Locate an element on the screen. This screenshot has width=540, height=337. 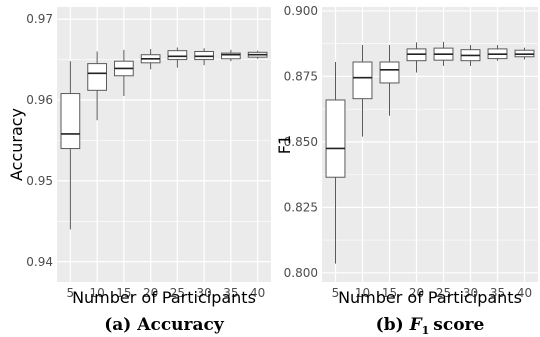
y-tick-label: 0.825 is located at coordinates (301, 207).